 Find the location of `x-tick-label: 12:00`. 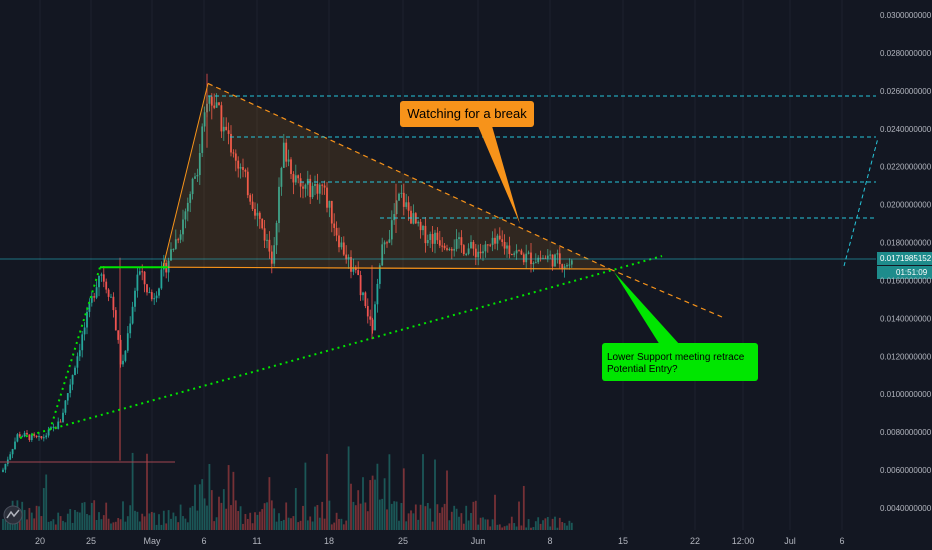

x-tick-label: 12:00 is located at coordinates (743, 541).